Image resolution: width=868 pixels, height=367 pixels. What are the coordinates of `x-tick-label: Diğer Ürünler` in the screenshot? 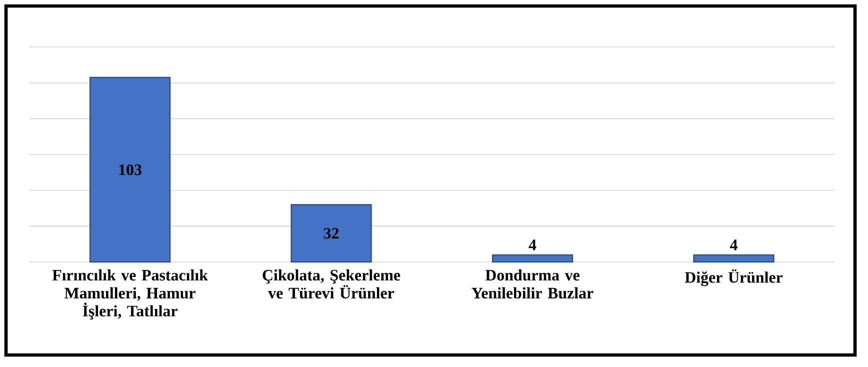 It's located at (733, 277).